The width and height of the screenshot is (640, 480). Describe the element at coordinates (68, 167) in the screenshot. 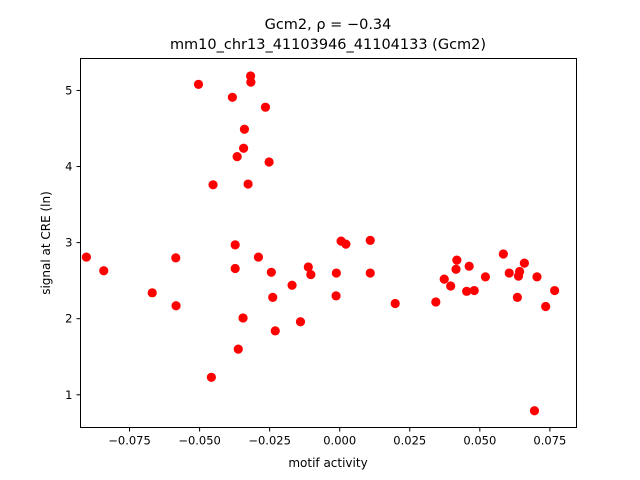

I see `y-tick-label-3: 4` at that location.